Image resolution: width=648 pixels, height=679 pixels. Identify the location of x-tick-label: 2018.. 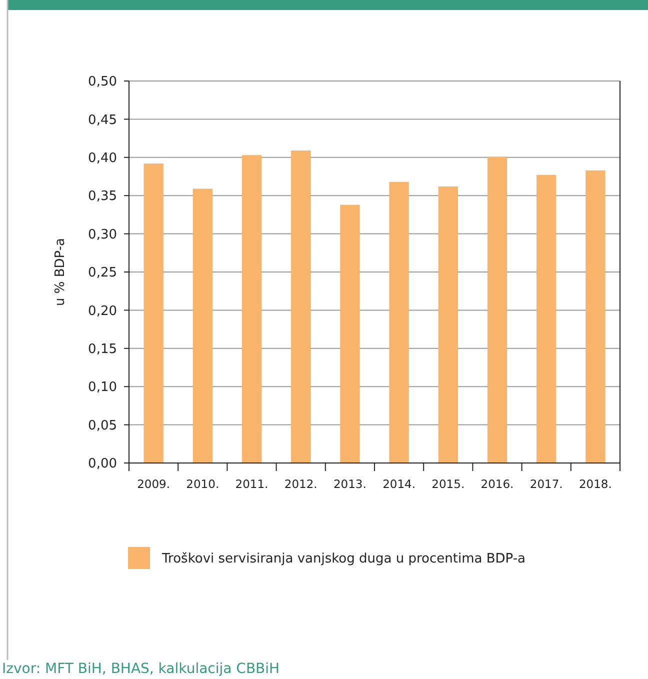
(595, 484).